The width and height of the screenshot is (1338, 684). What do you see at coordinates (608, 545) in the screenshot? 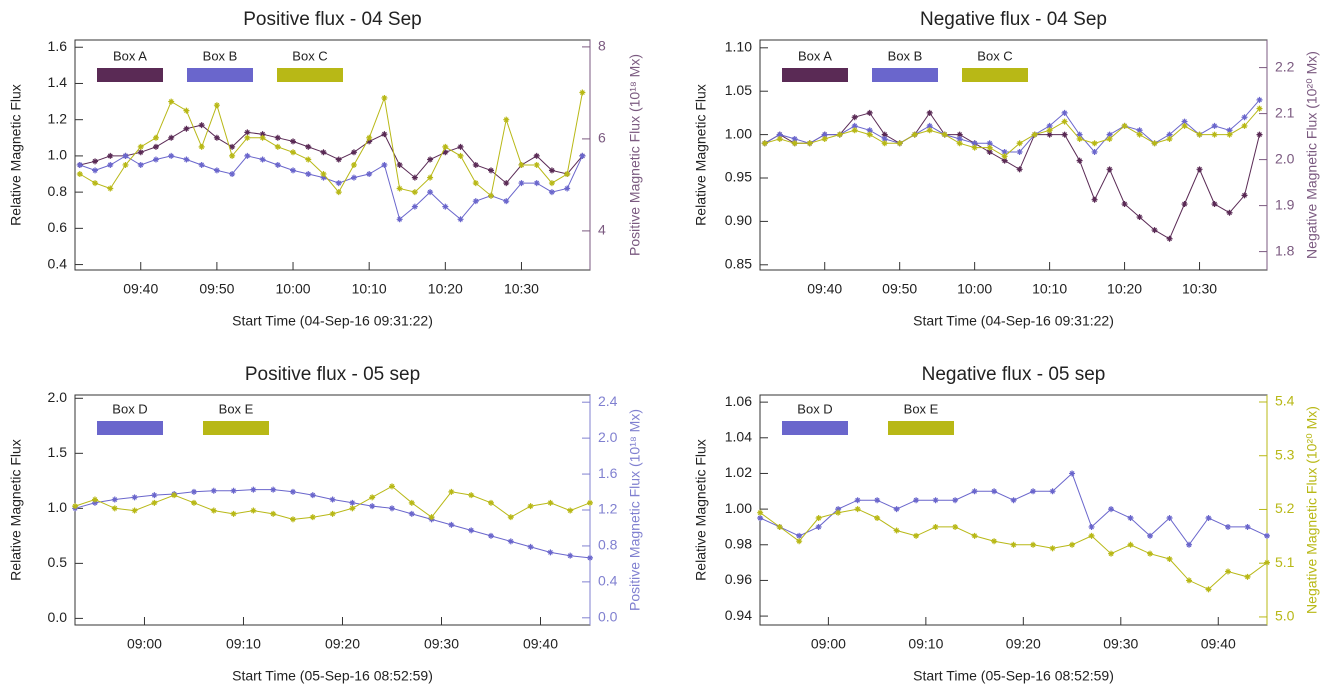
I see `y2-tick-label: 0.8` at bounding box center [608, 545].